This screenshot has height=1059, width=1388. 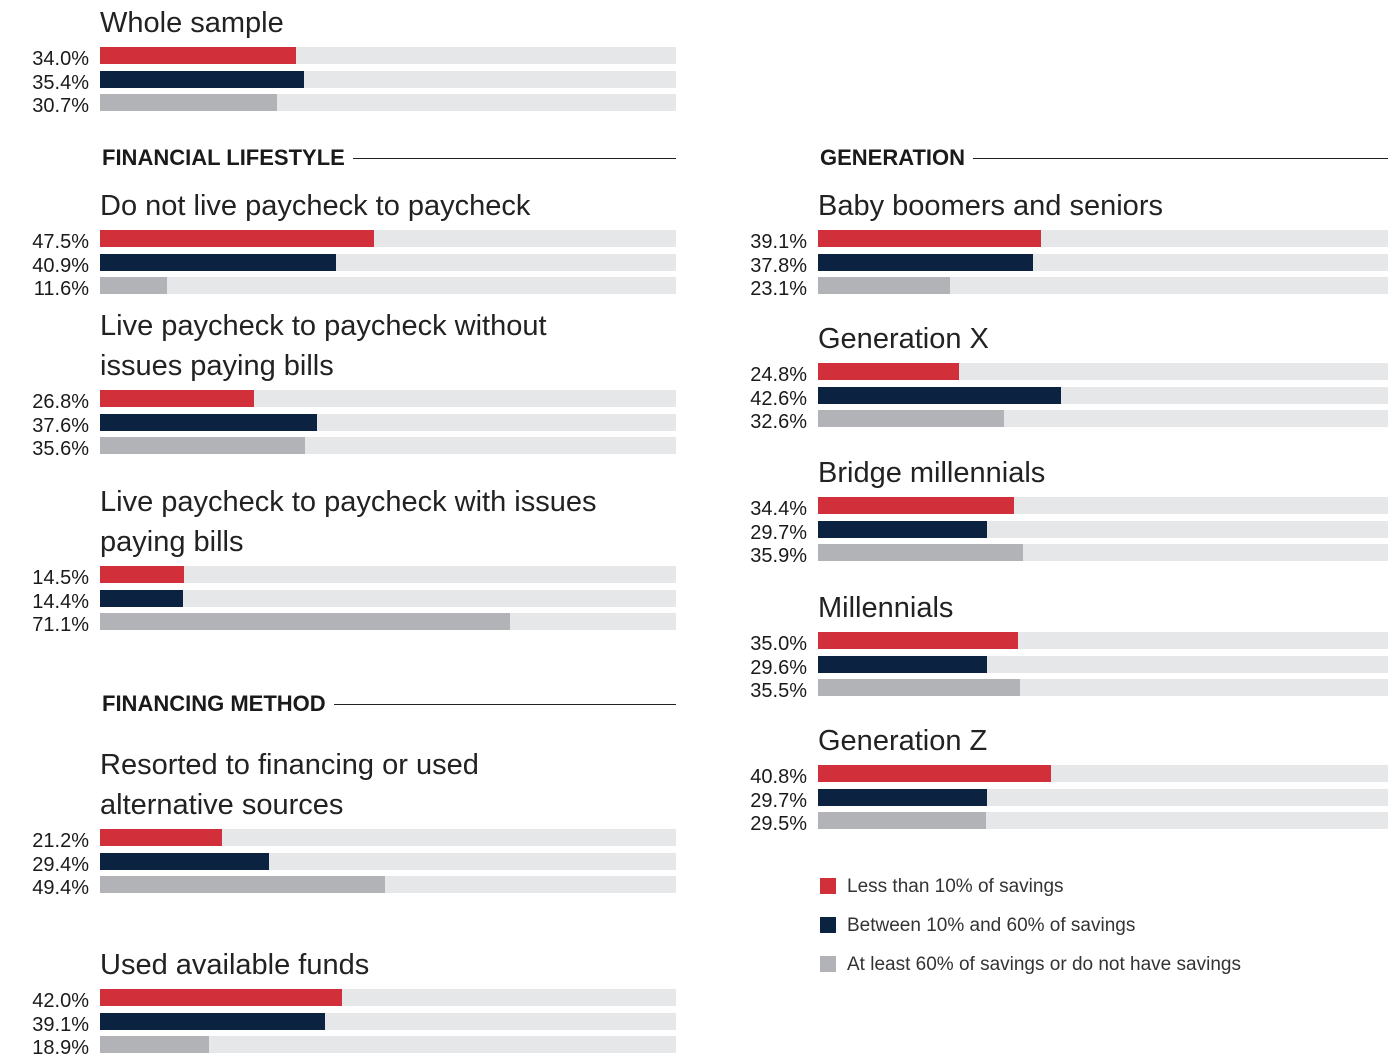 I want to click on value-label: 21.2%, so click(x=60, y=840).